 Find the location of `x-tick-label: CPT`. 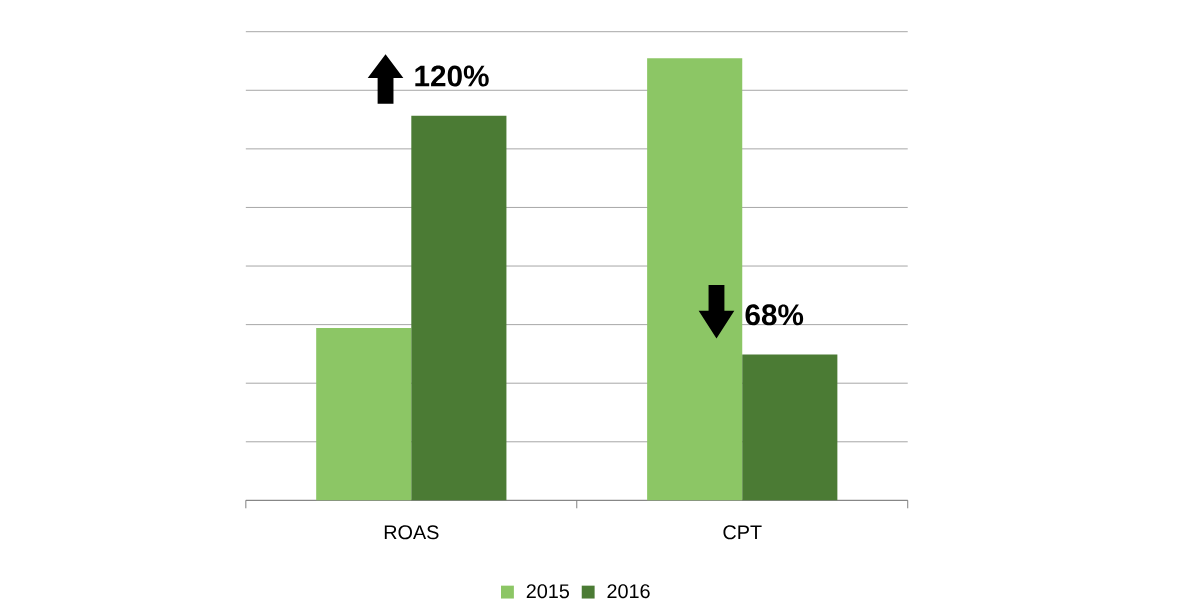

x-tick-label: CPT is located at coordinates (742, 532).